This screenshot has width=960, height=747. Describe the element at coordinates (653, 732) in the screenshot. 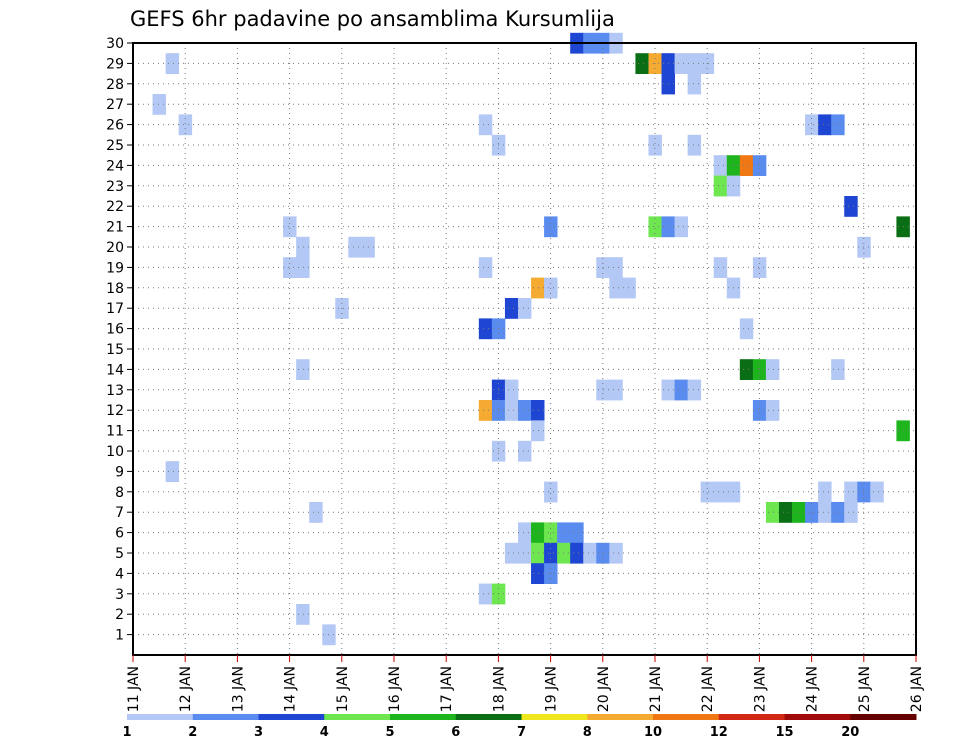

I see `colorbar-label: 10` at that location.